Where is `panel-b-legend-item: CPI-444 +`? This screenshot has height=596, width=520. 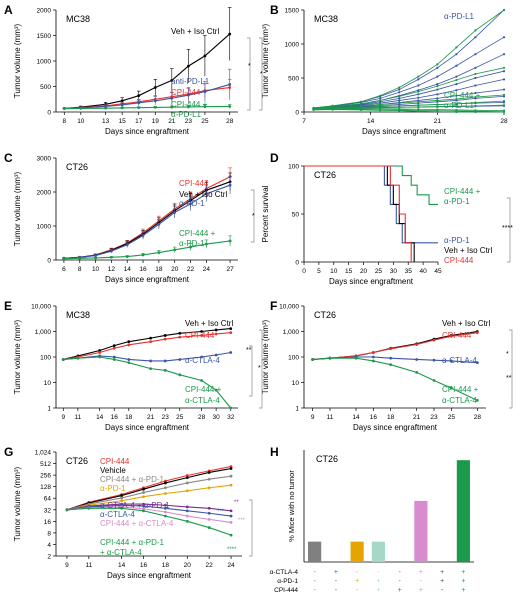 panel-b-legend-item: CPI-444 + is located at coordinates (462, 95).